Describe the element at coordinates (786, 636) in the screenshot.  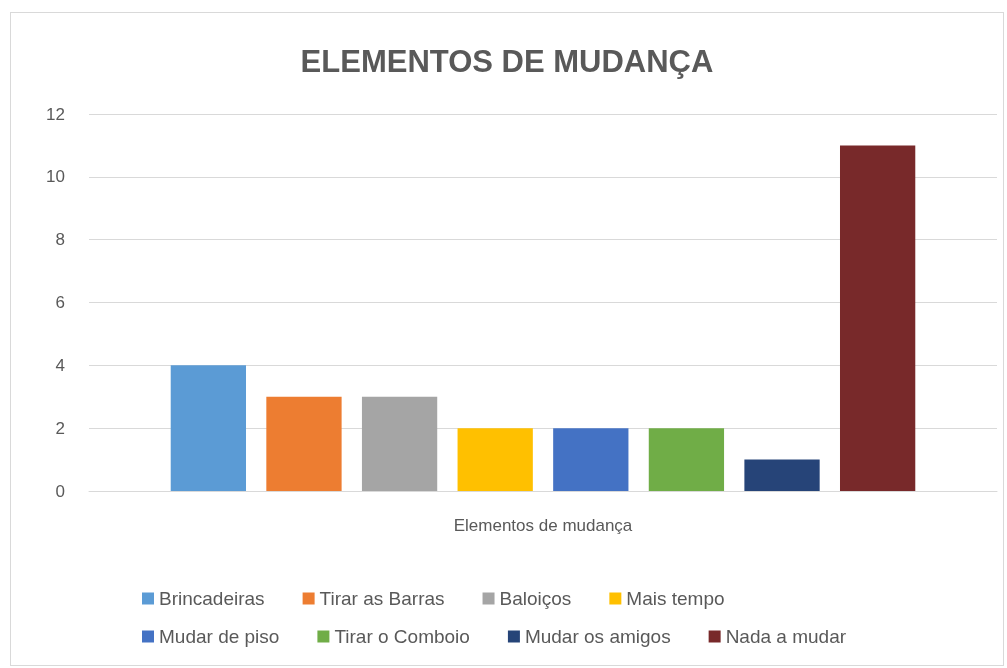
I see `legend-label: Nada a mudar` at that location.